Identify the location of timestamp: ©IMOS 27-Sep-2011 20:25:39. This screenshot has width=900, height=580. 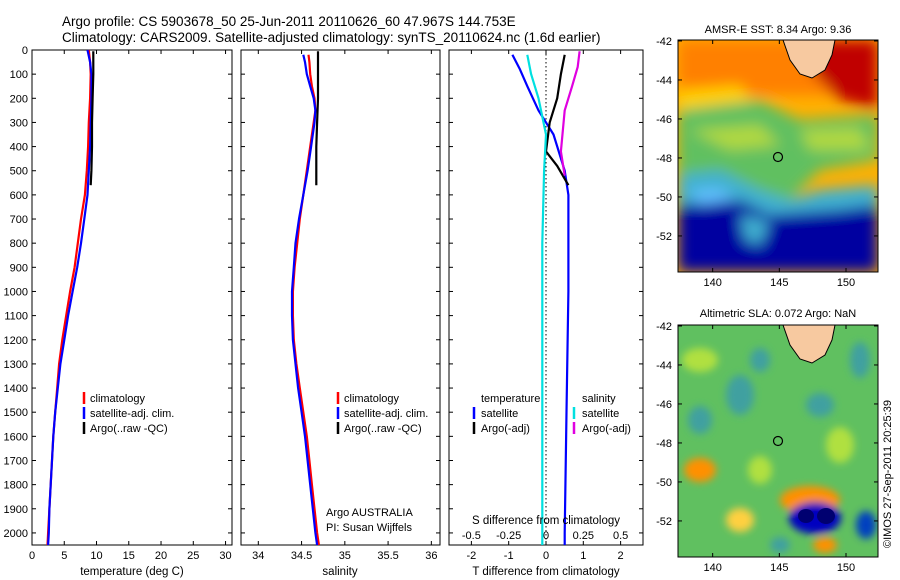
(888, 474).